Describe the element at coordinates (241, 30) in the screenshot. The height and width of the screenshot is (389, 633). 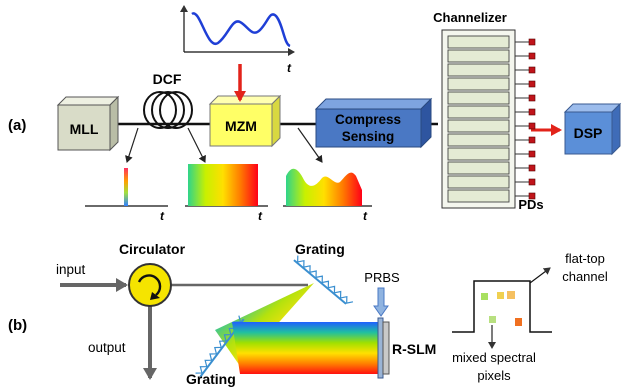
I see `rf-waveform` at that location.